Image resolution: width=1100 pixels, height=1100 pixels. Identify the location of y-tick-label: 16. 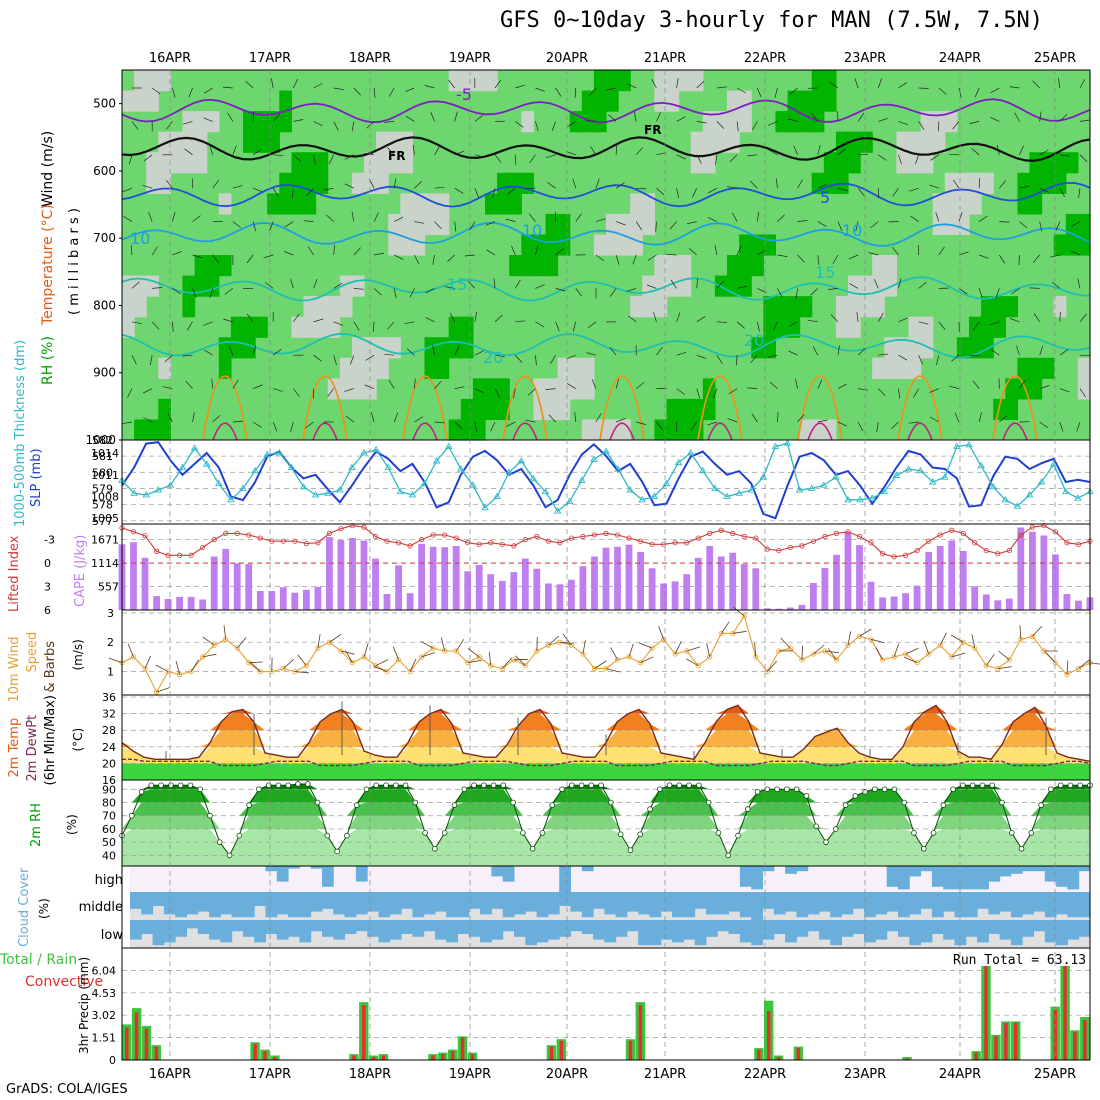
(109, 780).